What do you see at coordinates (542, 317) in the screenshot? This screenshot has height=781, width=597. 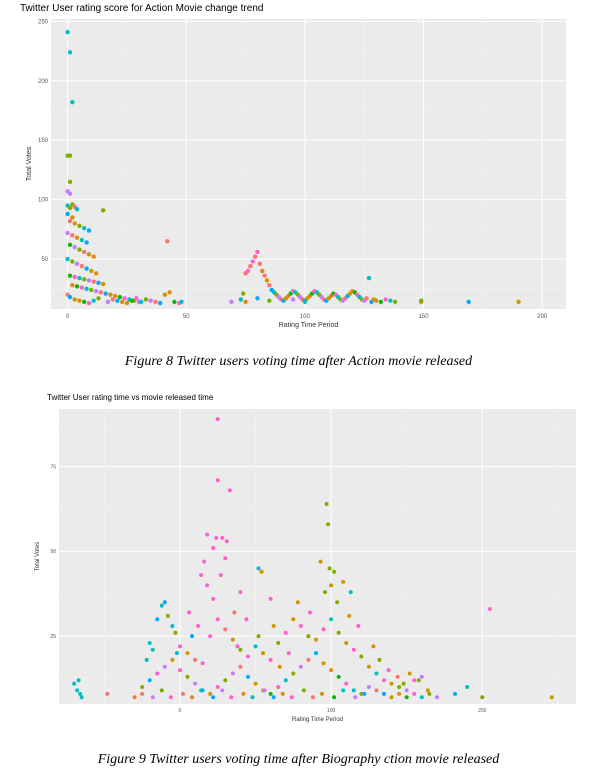 I see `x-tick-label: 200` at bounding box center [542, 317].